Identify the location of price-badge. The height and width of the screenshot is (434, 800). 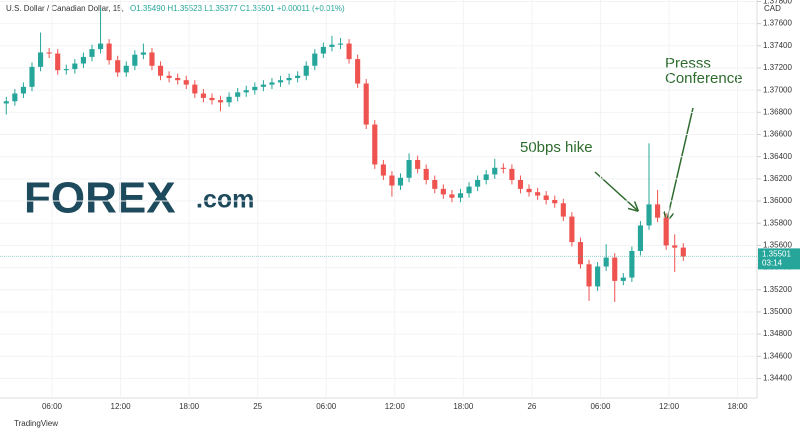
(779, 259).